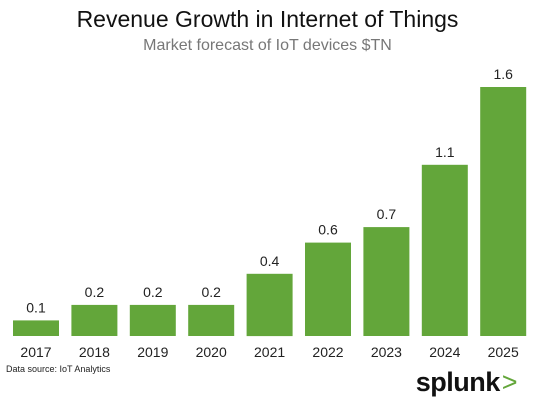 The image size is (535, 408). I want to click on chart-subtitle: Market forecast of IoT devices $TN, so click(267, 45).